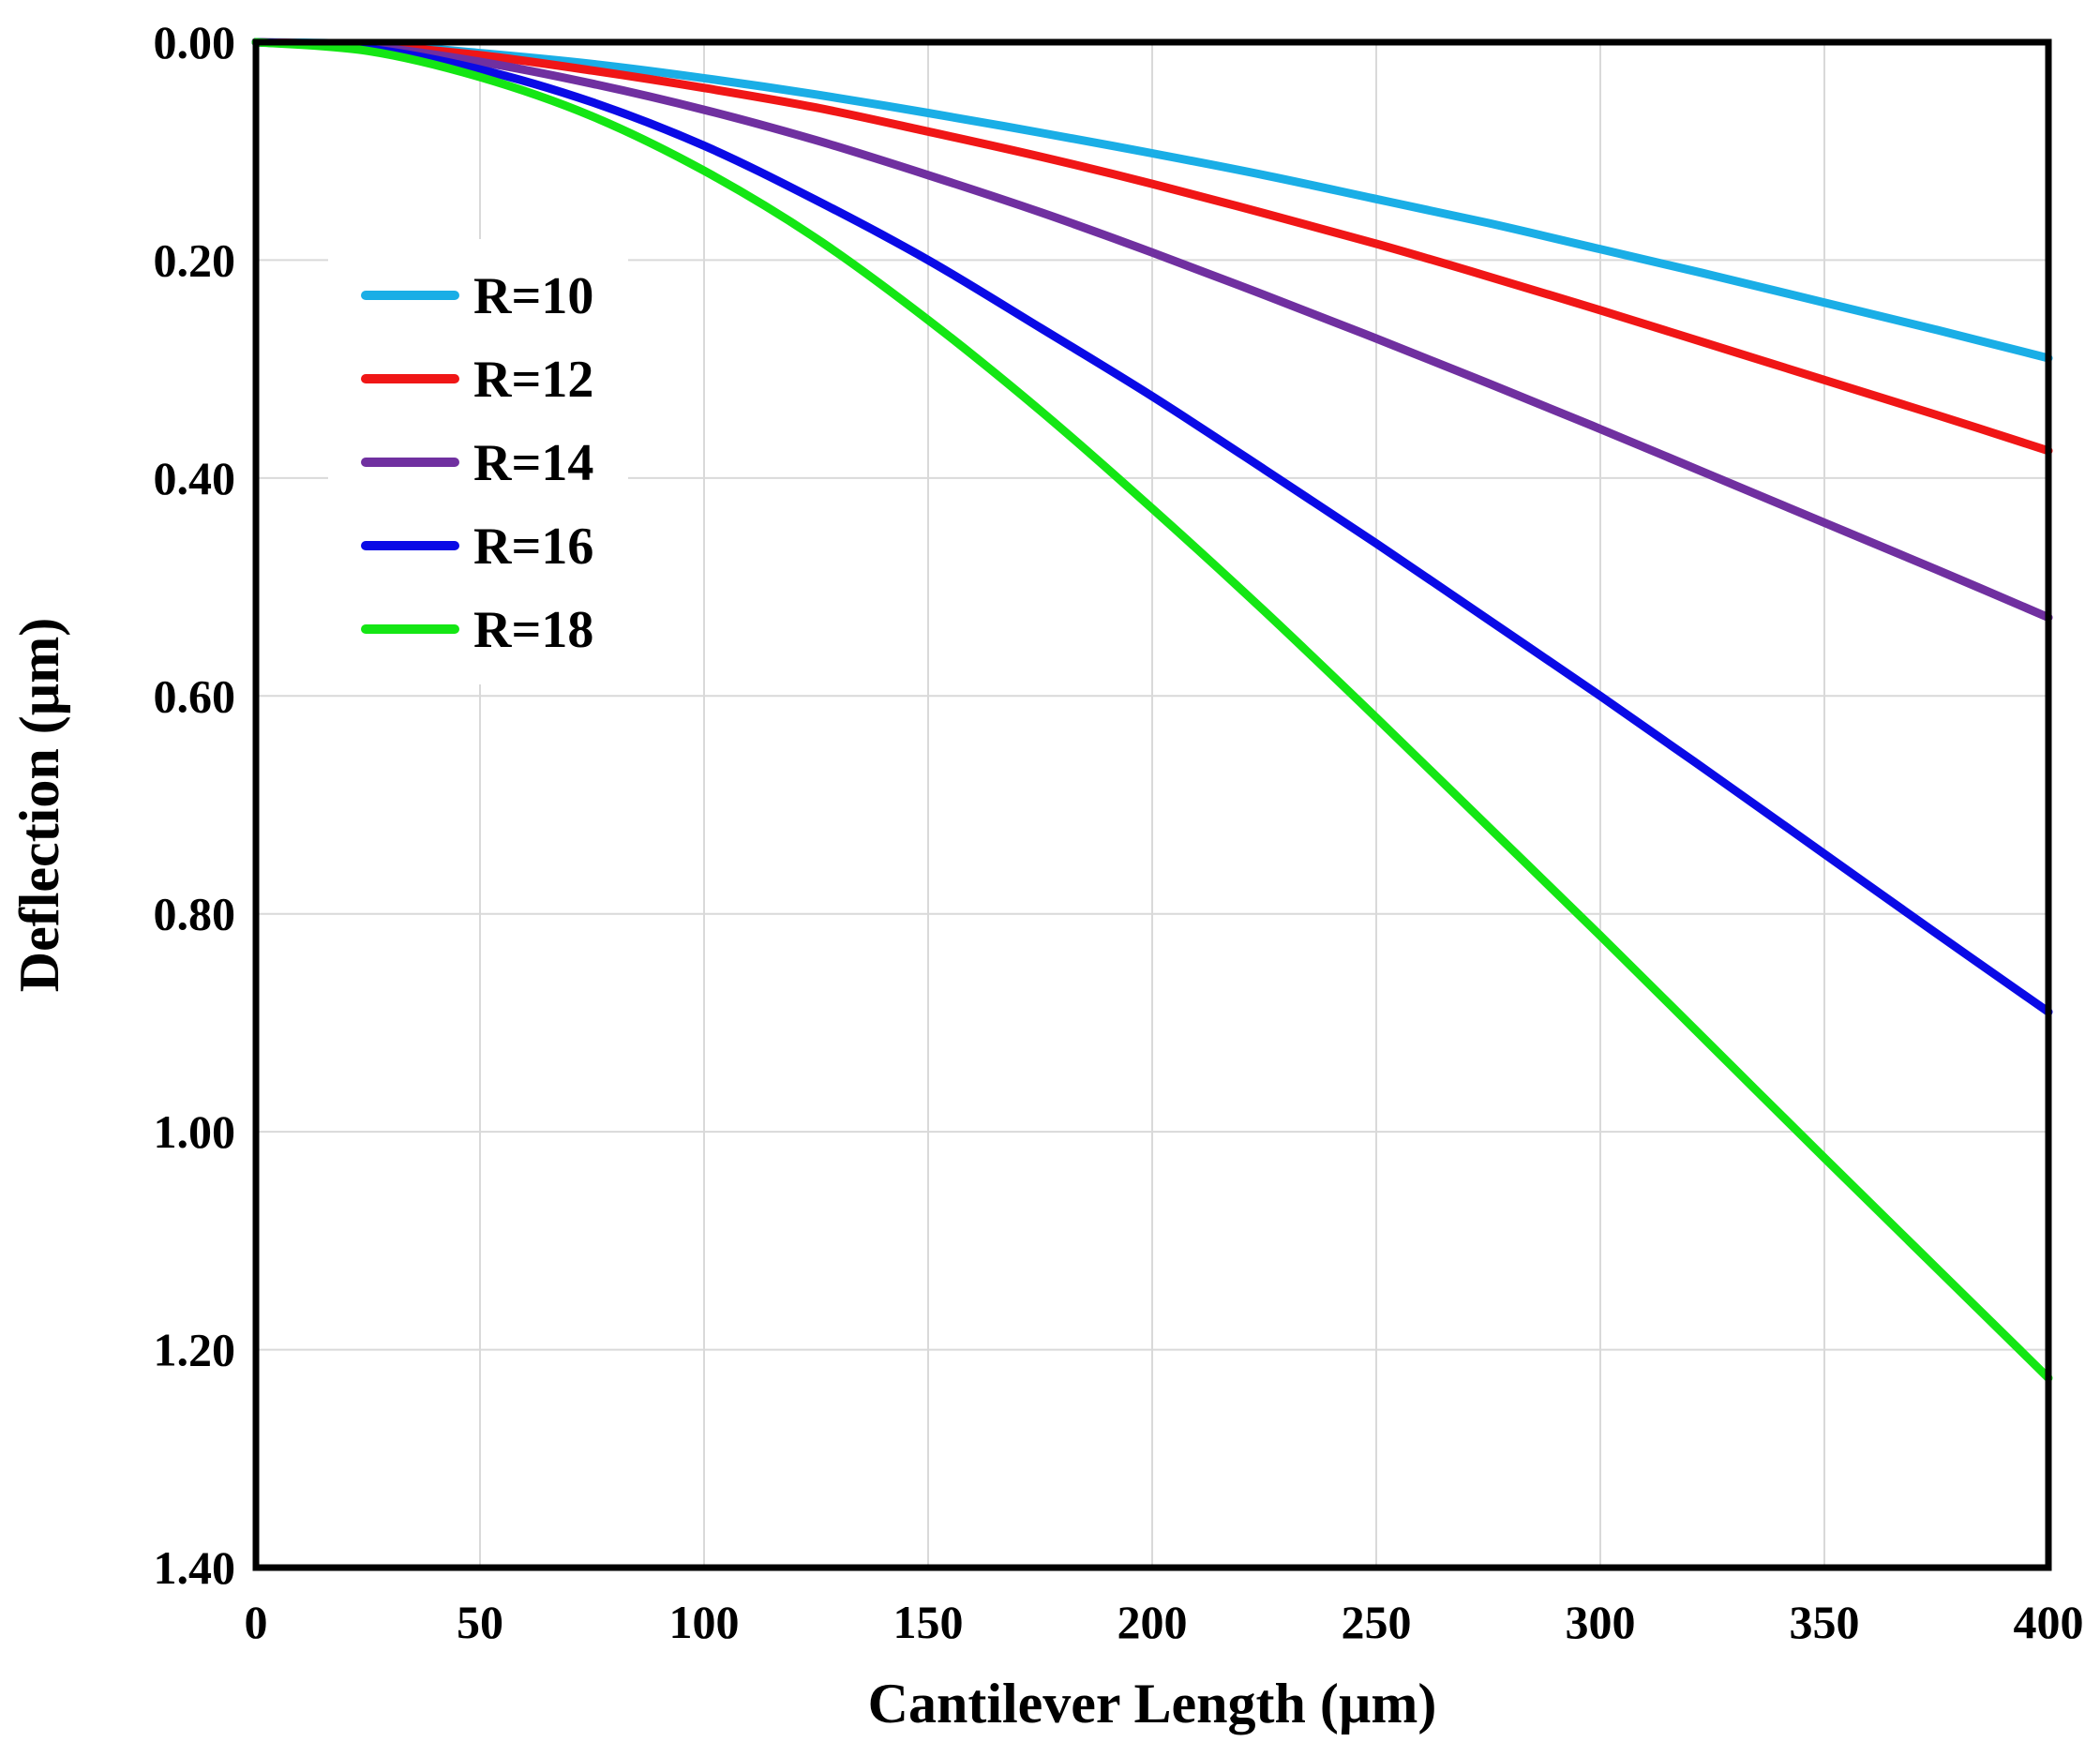 This screenshot has height=1757, width=2100. Describe the element at coordinates (195, 478) in the screenshot. I see `y-tick-label: 0.40` at that location.